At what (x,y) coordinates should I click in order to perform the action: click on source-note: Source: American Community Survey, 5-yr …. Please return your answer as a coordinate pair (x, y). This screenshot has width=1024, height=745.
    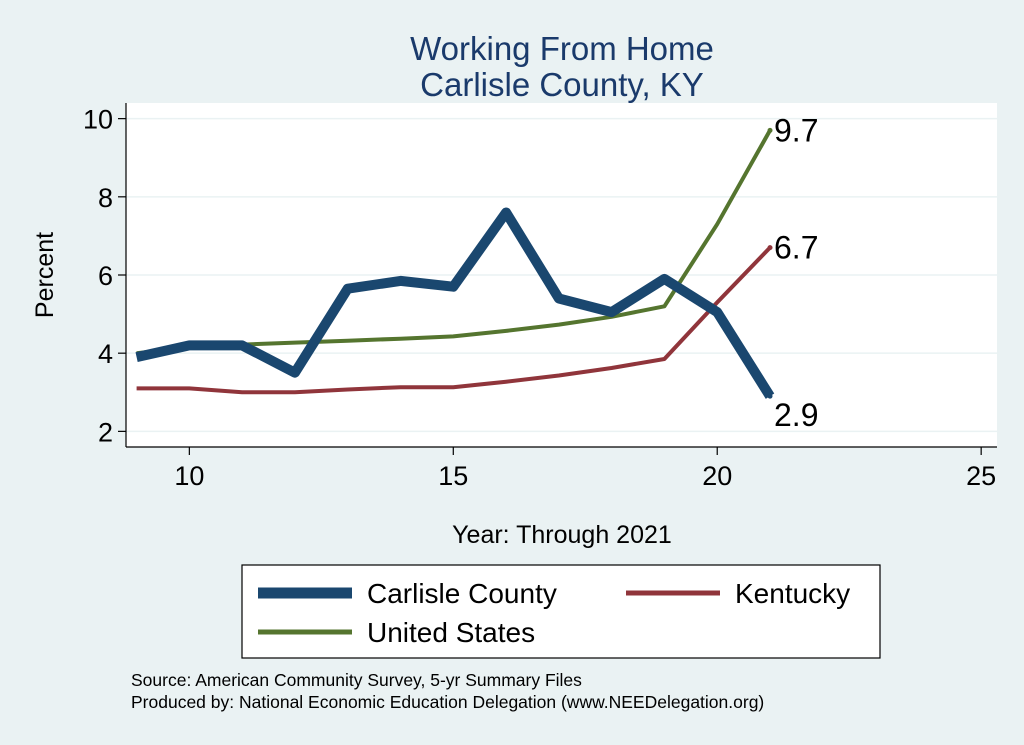
    Looking at the image, I should click on (356, 680).